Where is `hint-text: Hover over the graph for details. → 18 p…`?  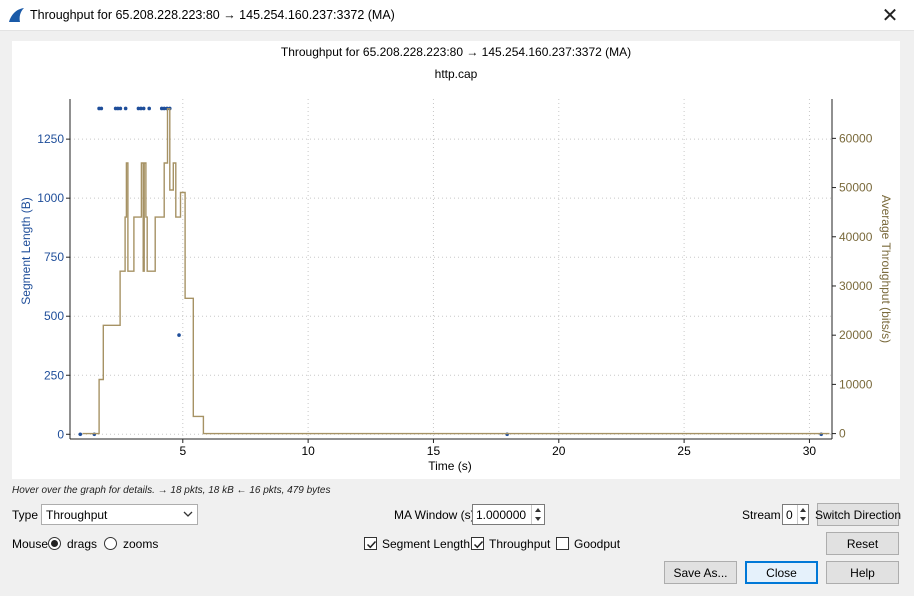
hint-text: Hover over the graph for details. → 18 p… is located at coordinates (171, 490).